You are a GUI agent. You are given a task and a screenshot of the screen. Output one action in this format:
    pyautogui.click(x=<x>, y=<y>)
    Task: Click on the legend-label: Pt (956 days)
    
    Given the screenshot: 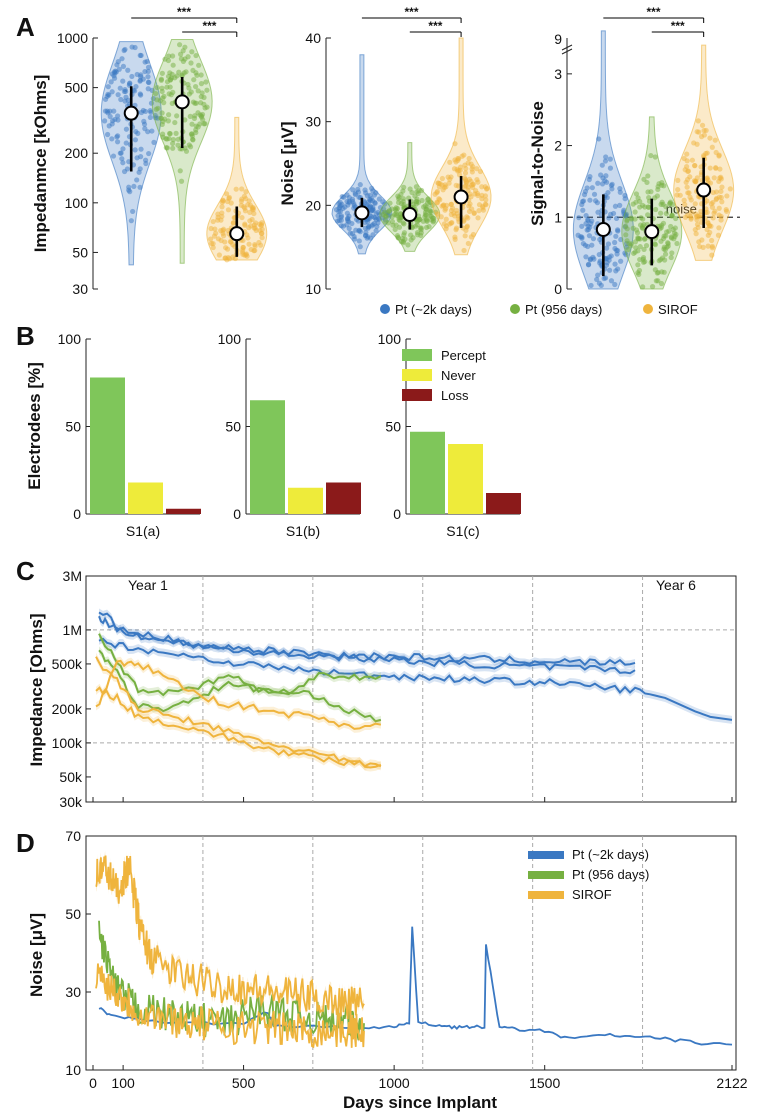 What is the action you would take?
    pyautogui.click(x=563, y=309)
    